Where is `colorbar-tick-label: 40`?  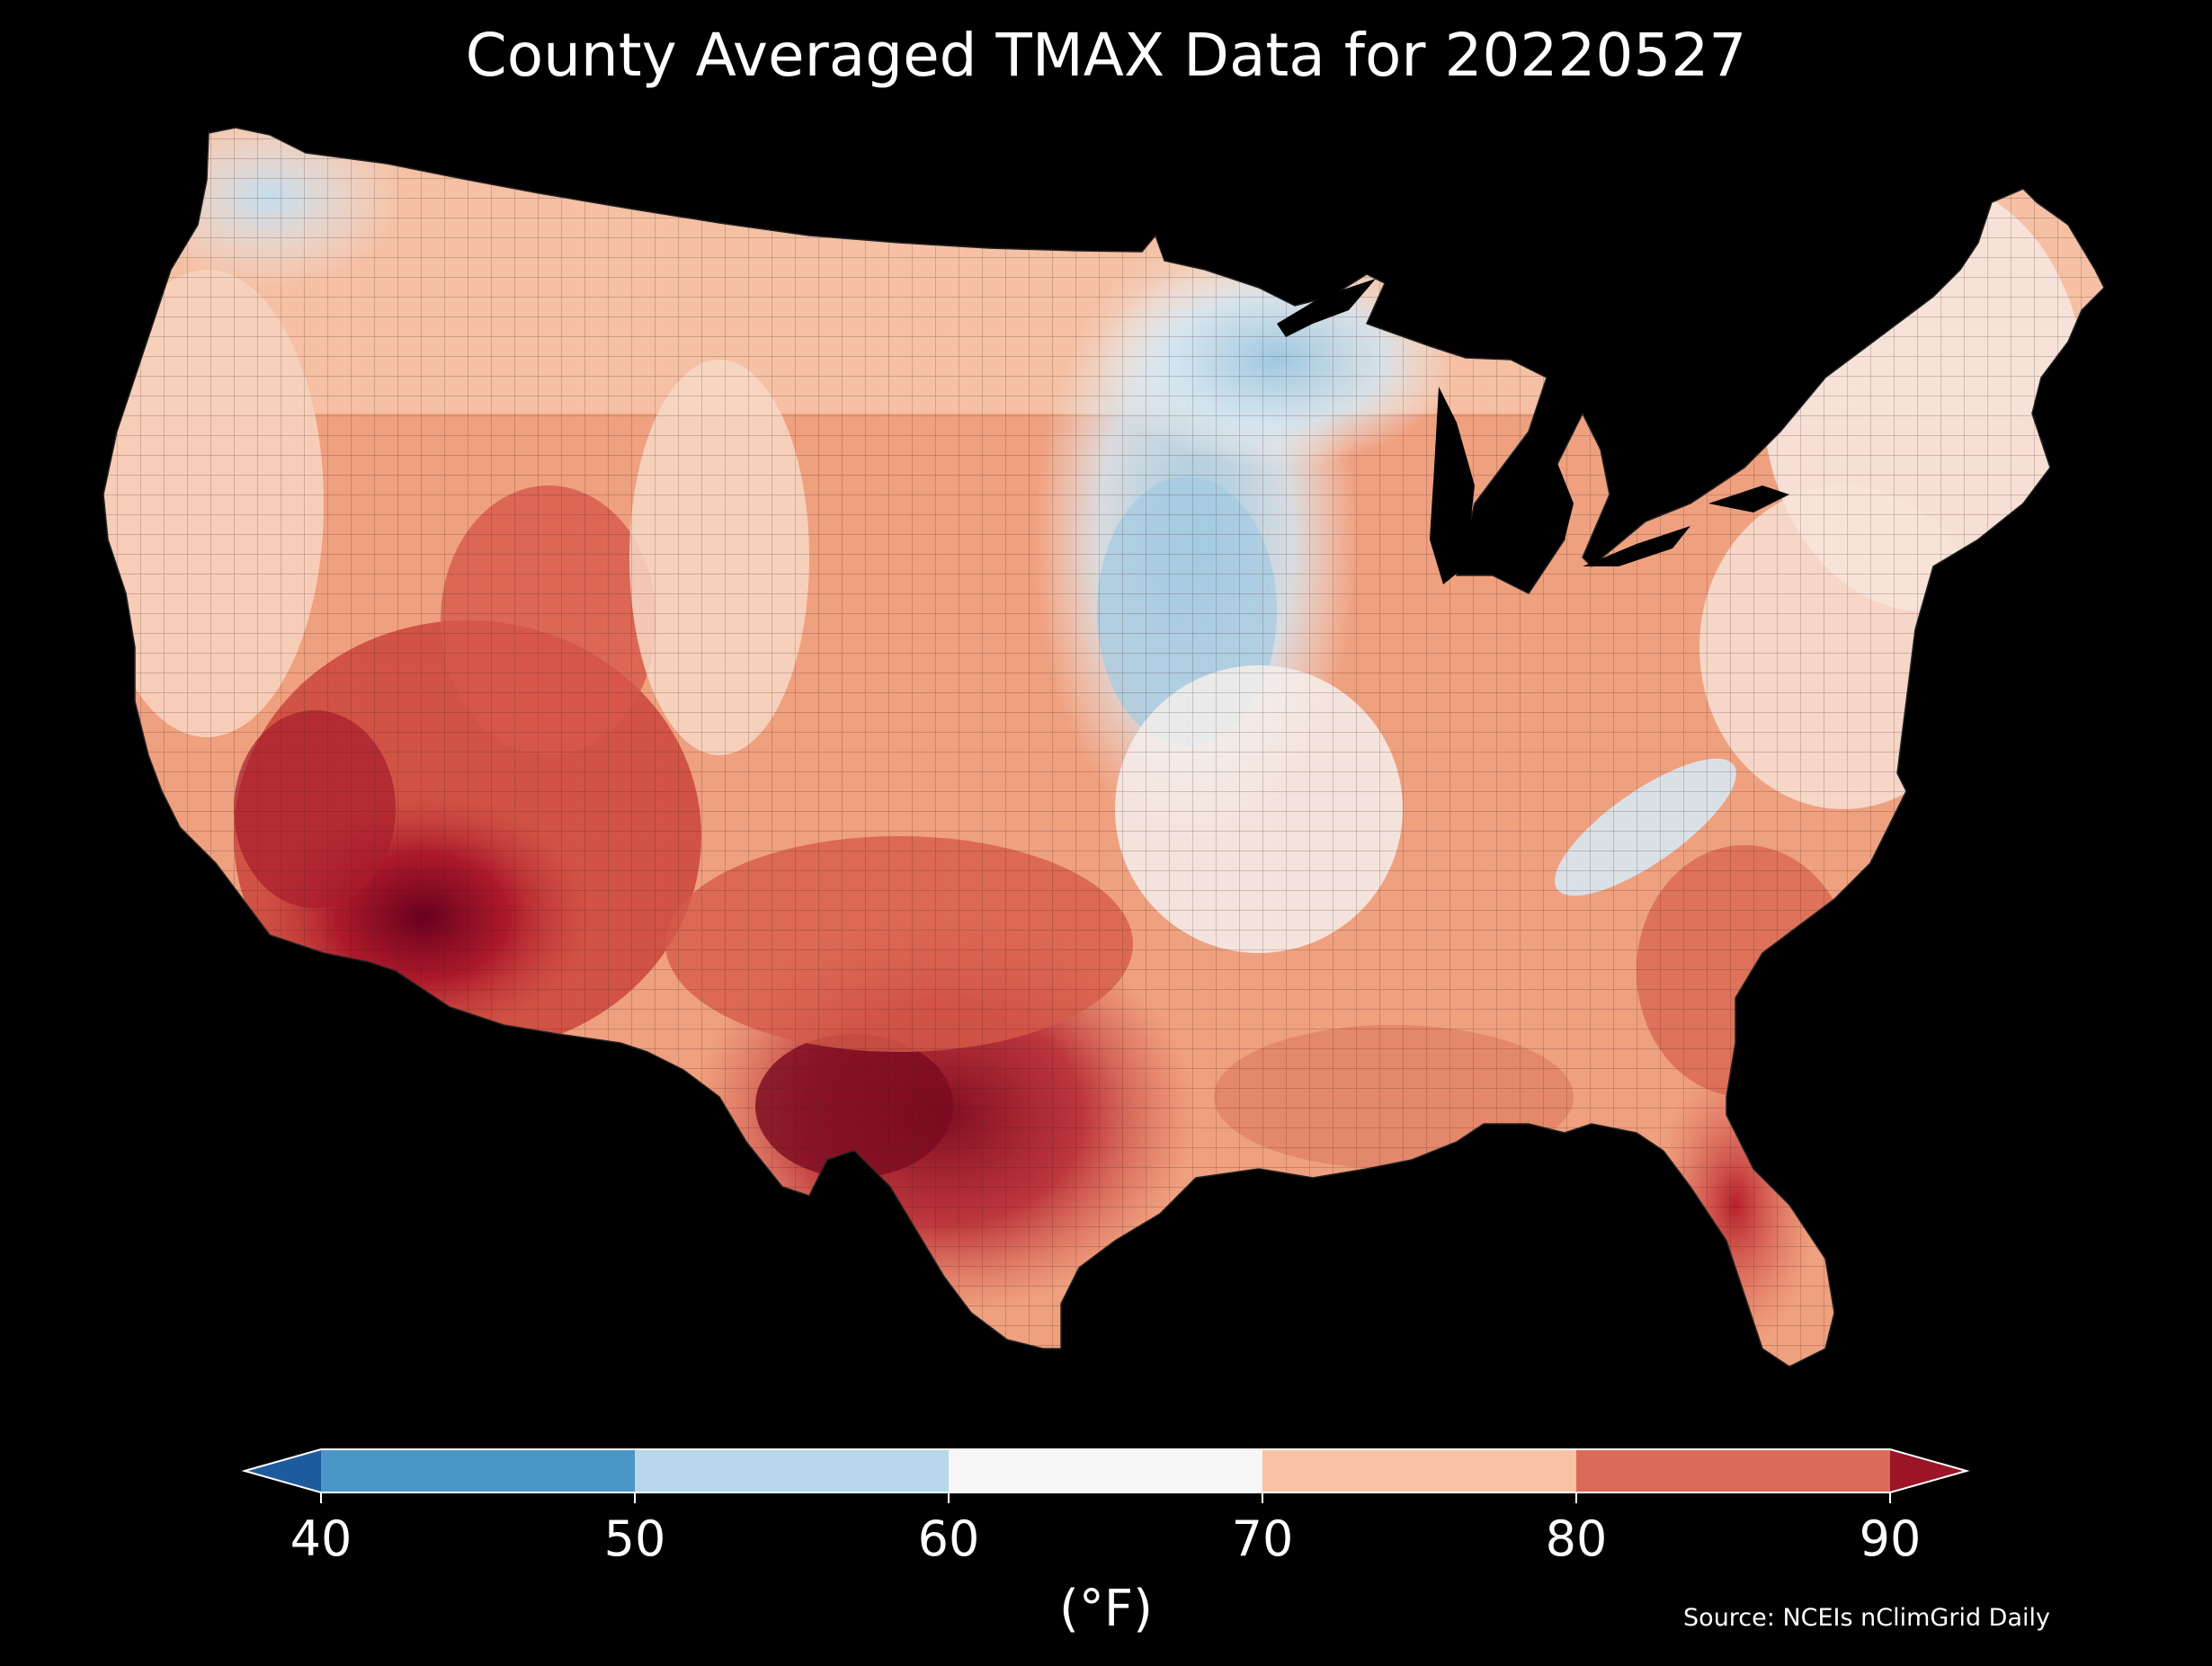 colorbar-tick-label: 40 is located at coordinates (321, 1538).